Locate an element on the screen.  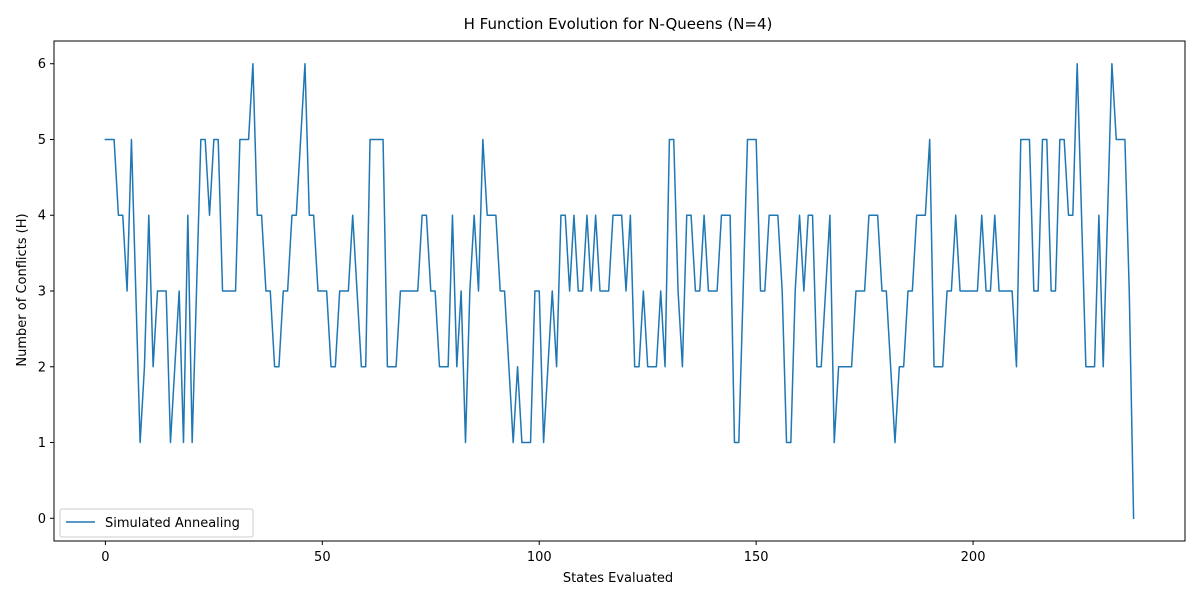
y-tick-label: 5 is located at coordinates (42, 140).